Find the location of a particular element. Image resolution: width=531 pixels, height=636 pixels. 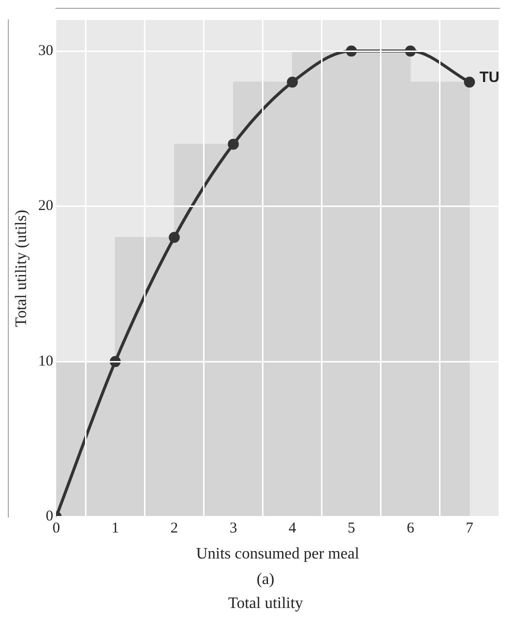

y-axis-title: Total utility (utils) is located at coordinates (21, 268).